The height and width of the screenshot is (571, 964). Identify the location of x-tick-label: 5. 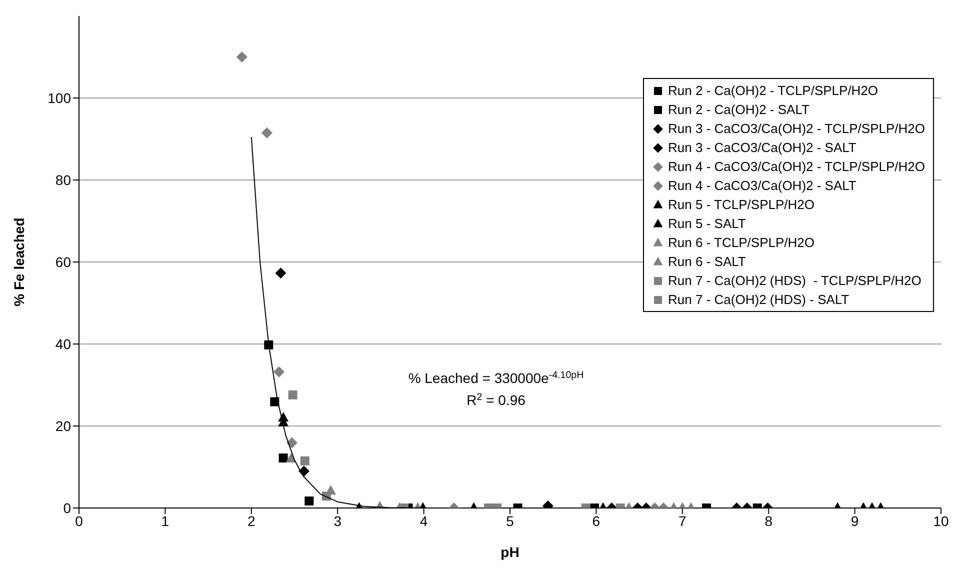
(510, 520).